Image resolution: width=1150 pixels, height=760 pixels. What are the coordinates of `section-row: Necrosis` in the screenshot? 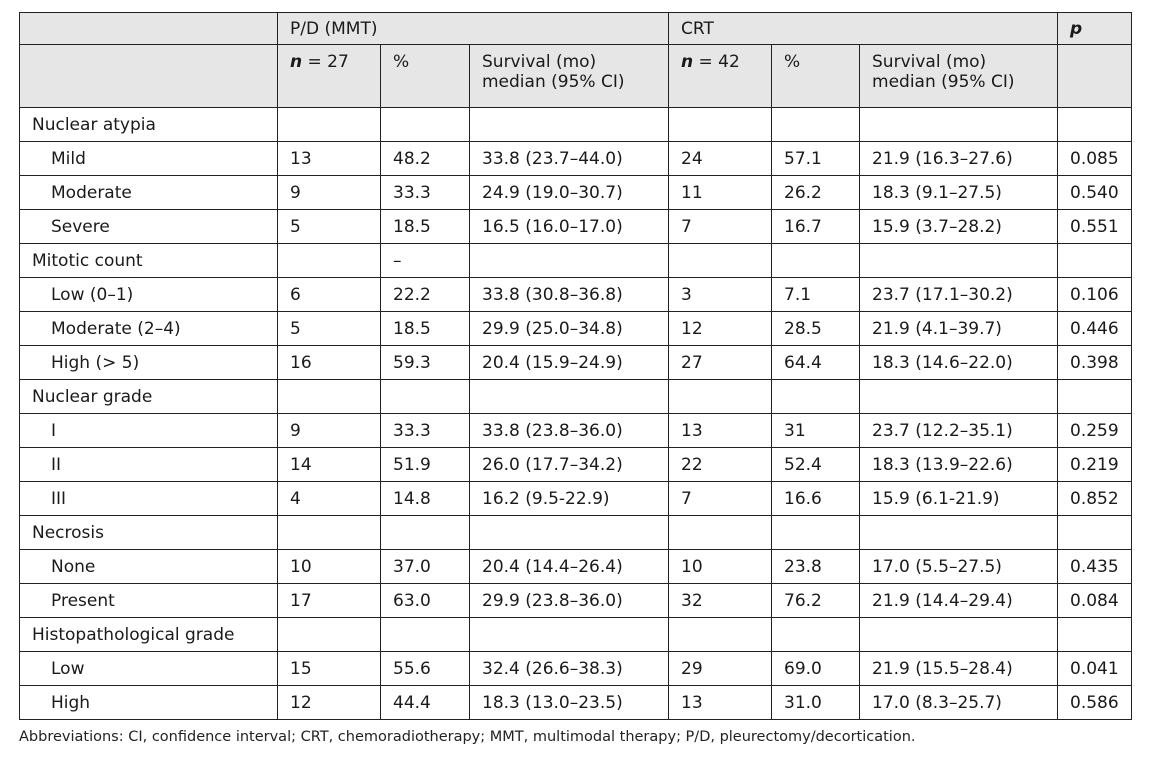 It's located at (576, 532).